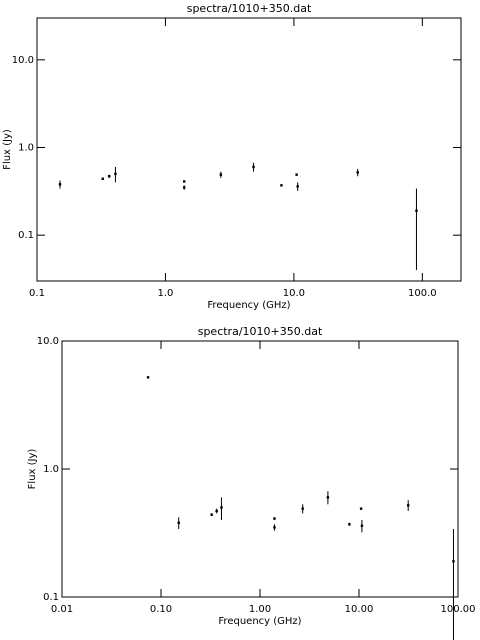 The width and height of the screenshot is (480, 640). I want to click on x-tick-label: 0.01, so click(62, 609).